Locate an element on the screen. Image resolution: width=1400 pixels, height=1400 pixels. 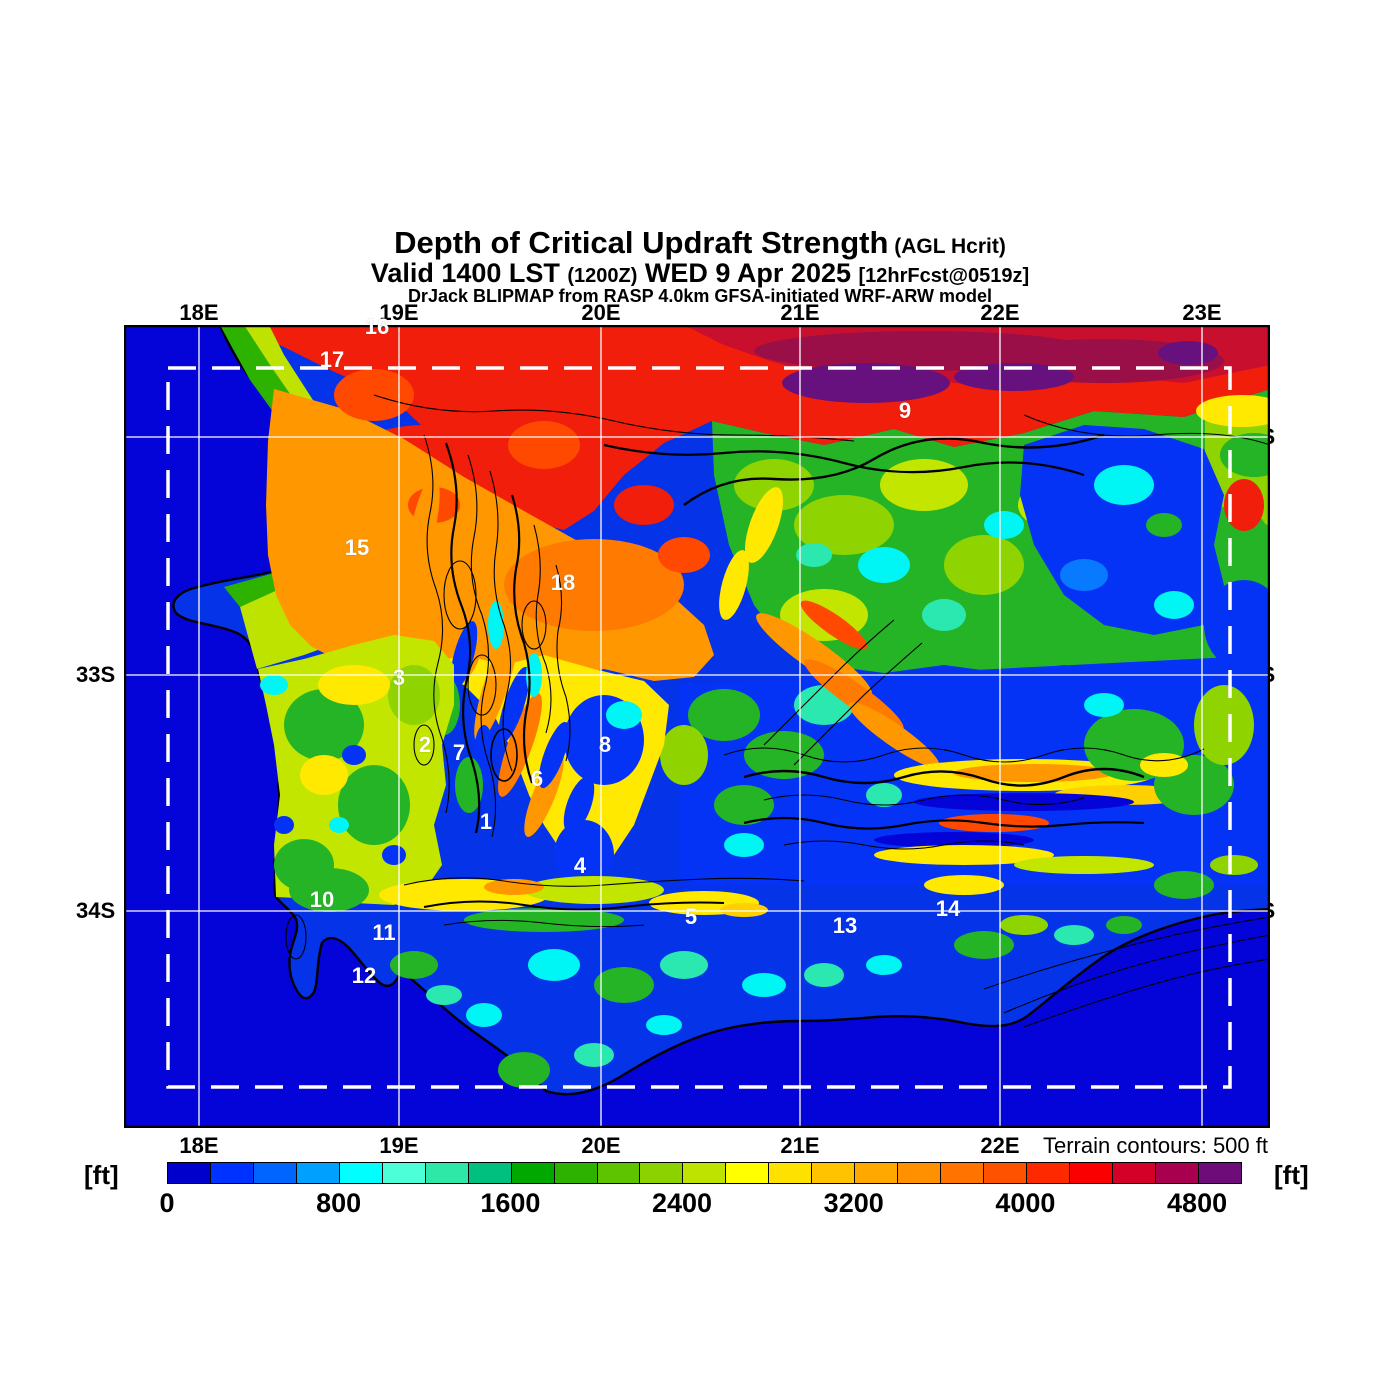
axis-label-top-23e: 23E is located at coordinates (1202, 312).